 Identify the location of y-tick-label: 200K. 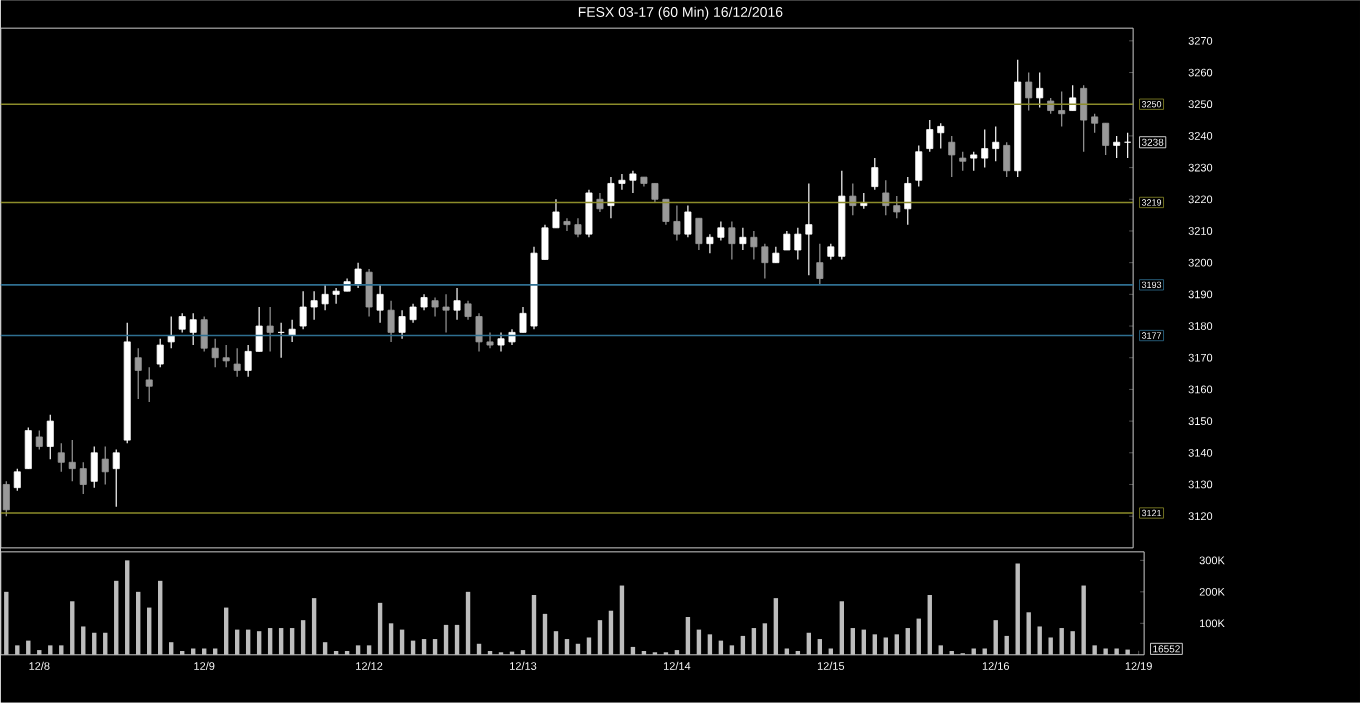
(1212, 592).